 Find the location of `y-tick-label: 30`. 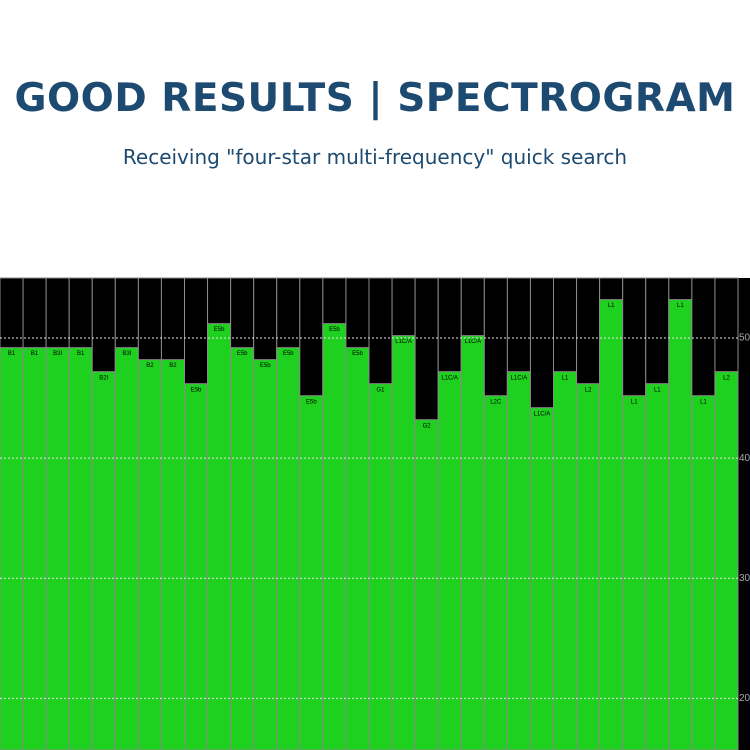

y-tick-label: 30 is located at coordinates (744, 578).